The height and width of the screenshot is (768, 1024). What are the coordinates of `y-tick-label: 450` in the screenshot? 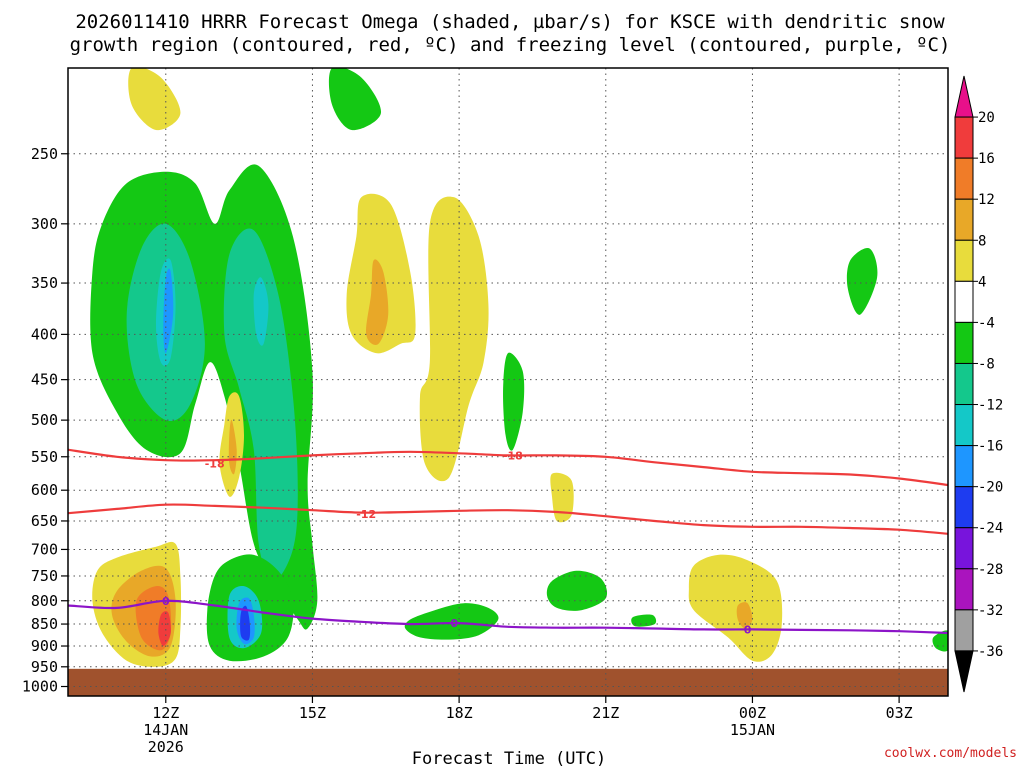 It's located at (44, 380).